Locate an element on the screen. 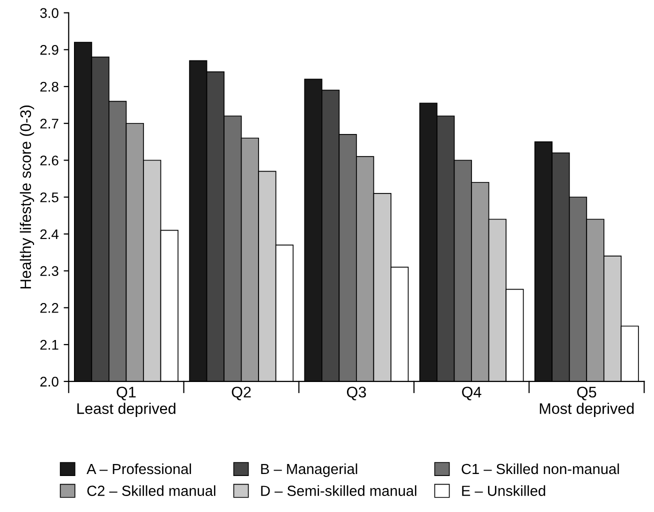 The width and height of the screenshot is (654, 512). legend-label: A – Professional is located at coordinates (138, 468).